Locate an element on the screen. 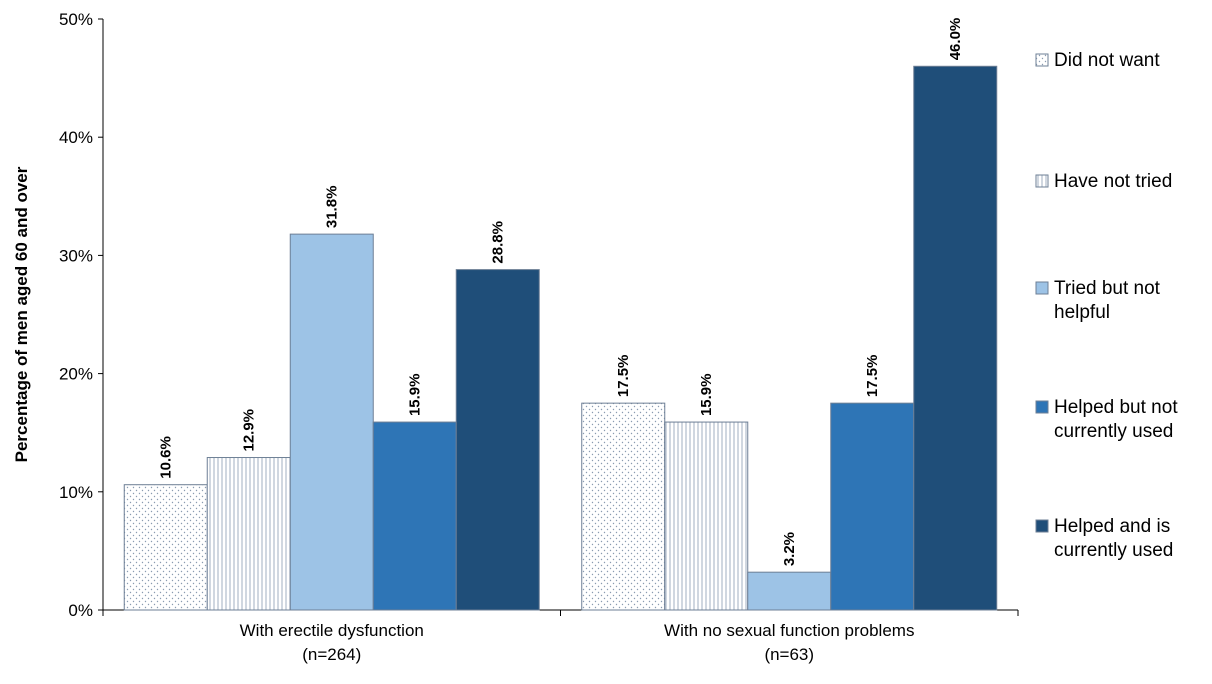  legend-label-line: helpful is located at coordinates (1082, 312).